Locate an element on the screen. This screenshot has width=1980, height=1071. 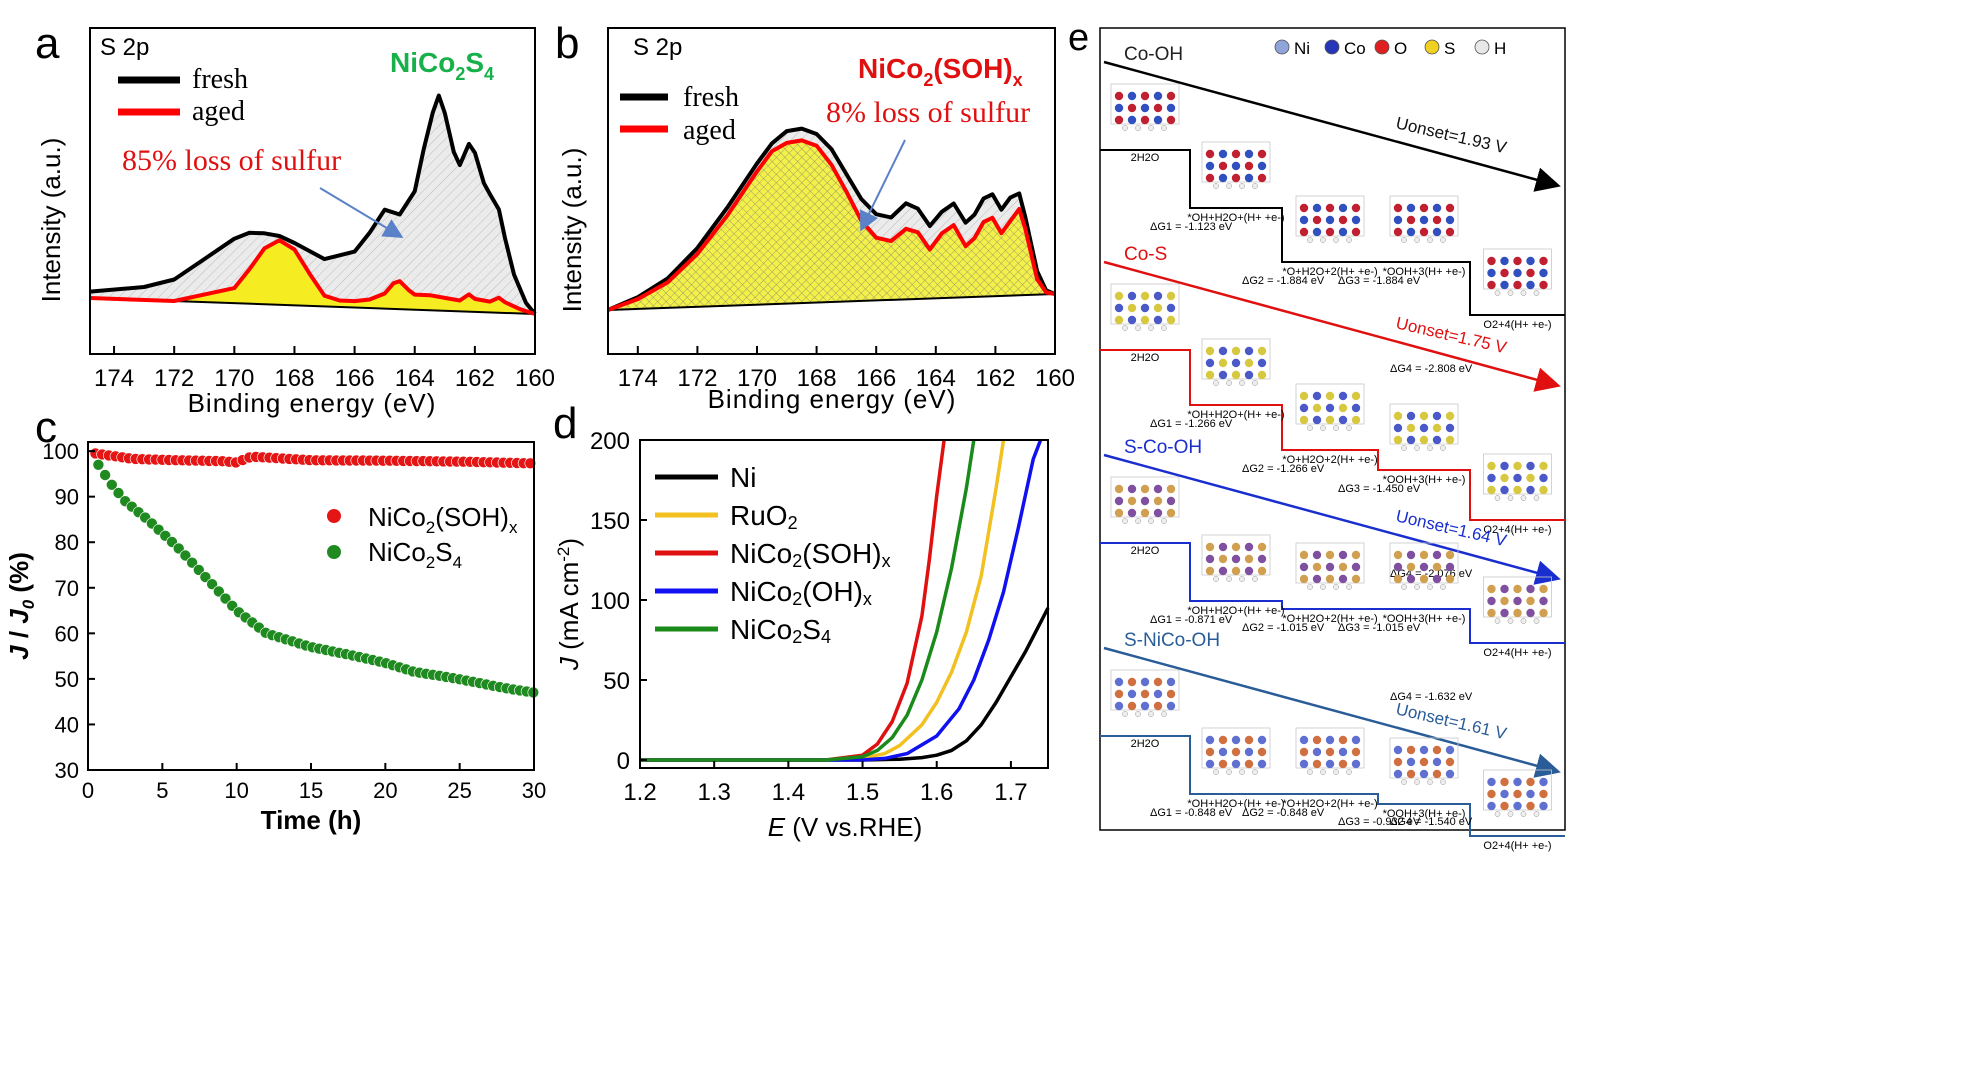
y-tick-label: 60 is located at coordinates (67, 633).